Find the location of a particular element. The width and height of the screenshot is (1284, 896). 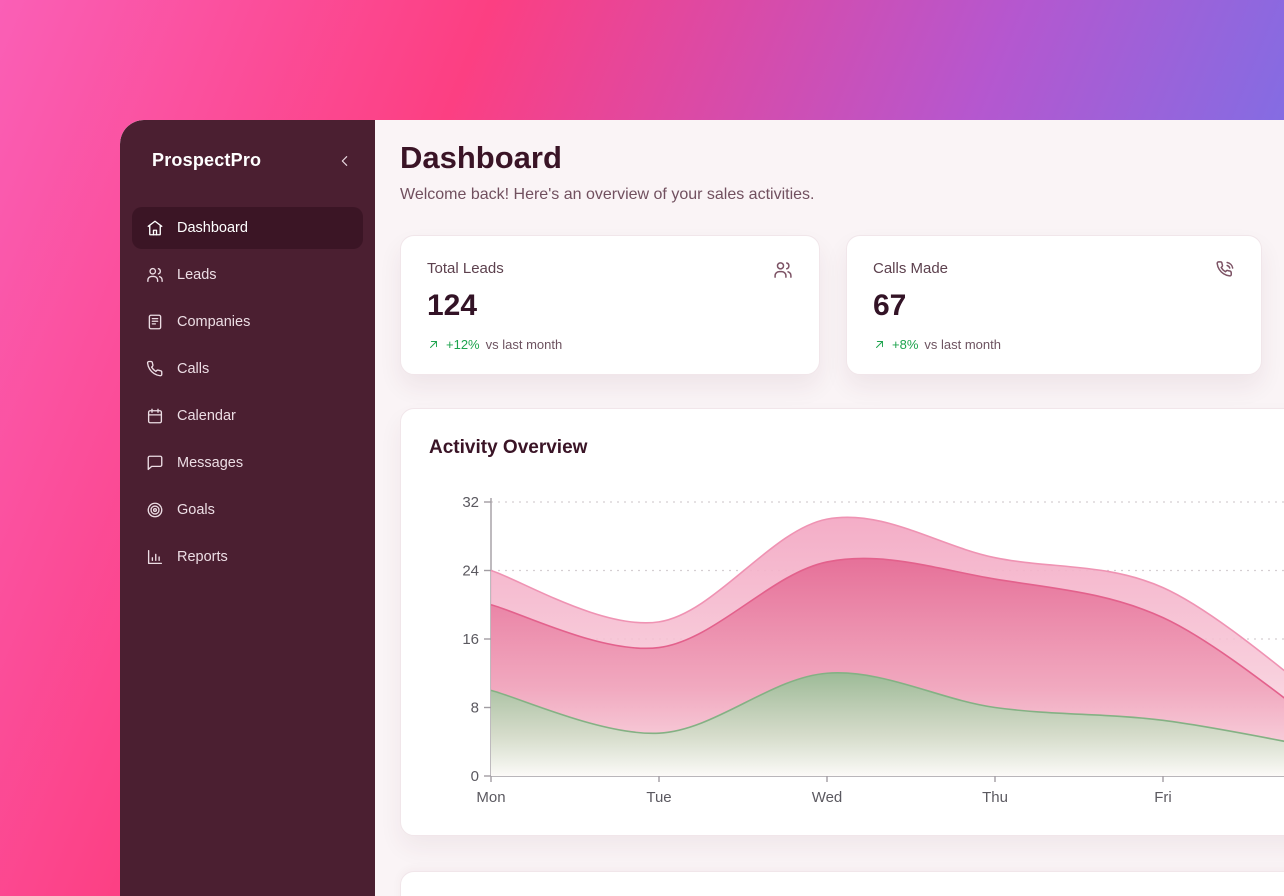

sidebar-item-leads: Leads is located at coordinates (247, 275).